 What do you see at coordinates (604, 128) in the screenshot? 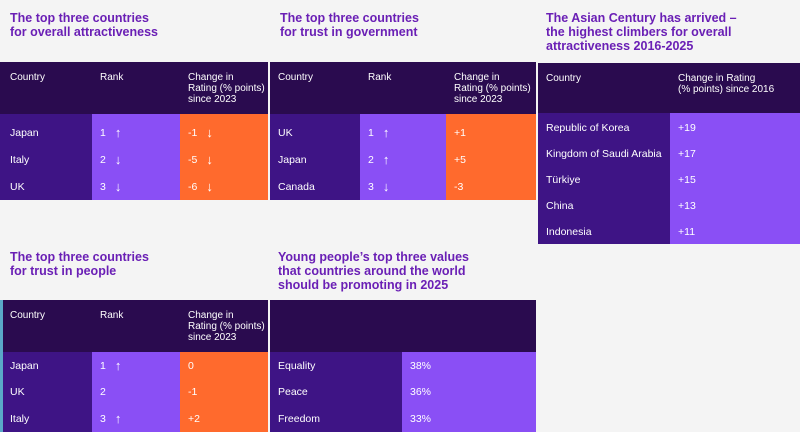
I see `country-cell: Republic of Korea` at bounding box center [604, 128].